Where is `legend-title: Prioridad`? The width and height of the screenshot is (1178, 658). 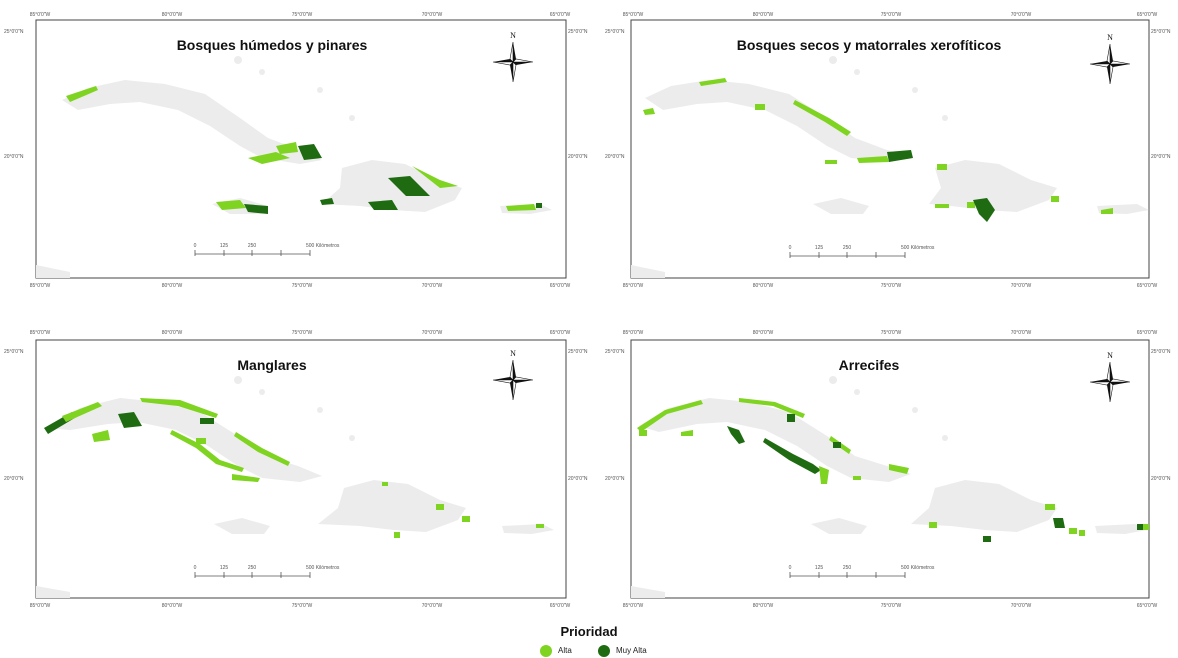
legend-title: Prioridad is located at coordinates (589, 631).